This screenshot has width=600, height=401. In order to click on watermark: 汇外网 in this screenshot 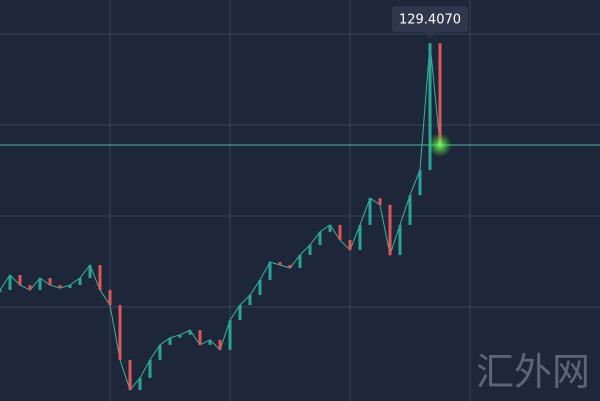, I will do `click(533, 372)`.